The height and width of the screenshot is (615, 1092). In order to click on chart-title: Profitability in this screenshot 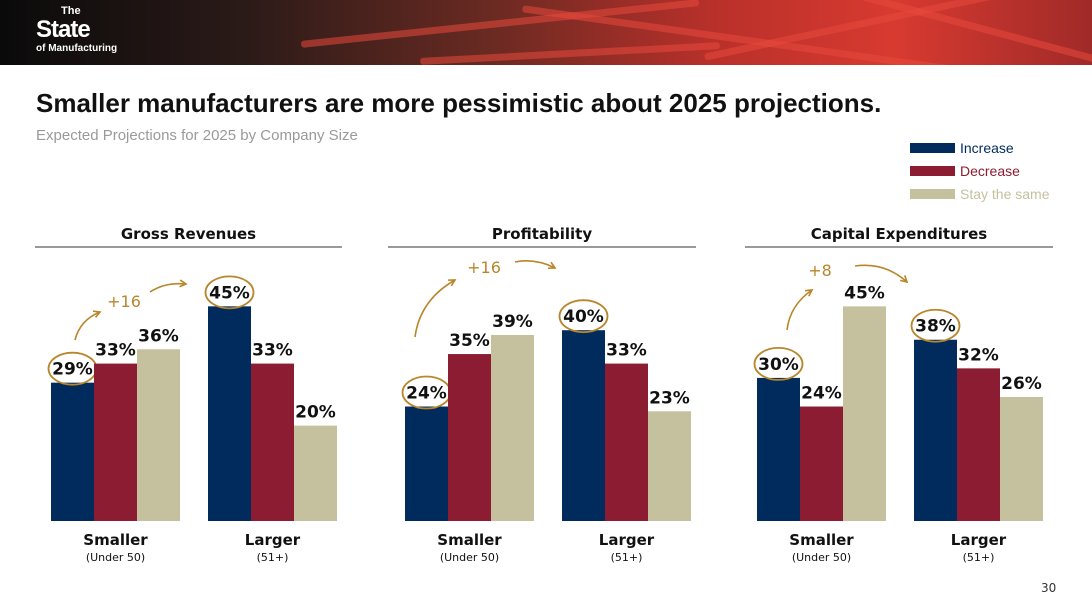, I will do `click(542, 234)`.